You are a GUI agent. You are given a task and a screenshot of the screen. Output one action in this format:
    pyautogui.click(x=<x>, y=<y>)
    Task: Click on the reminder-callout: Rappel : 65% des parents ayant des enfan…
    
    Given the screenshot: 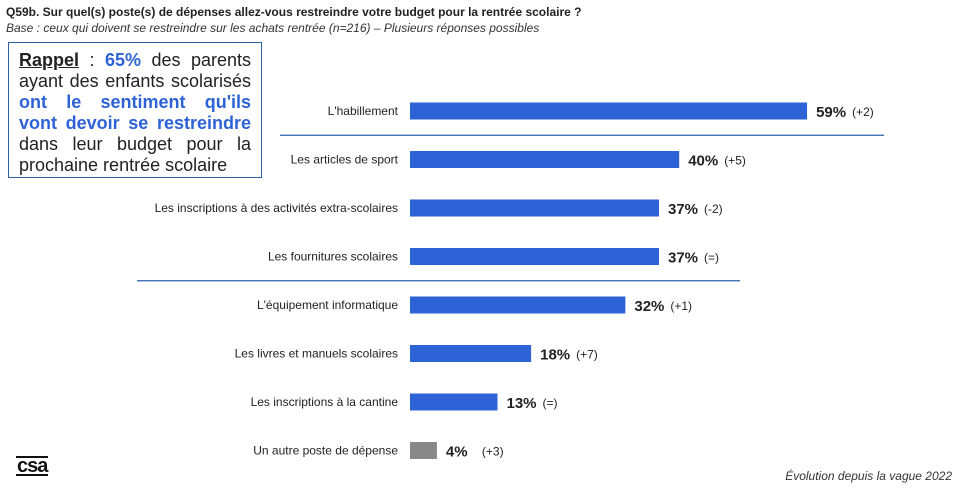 What is the action you would take?
    pyautogui.click(x=135, y=110)
    